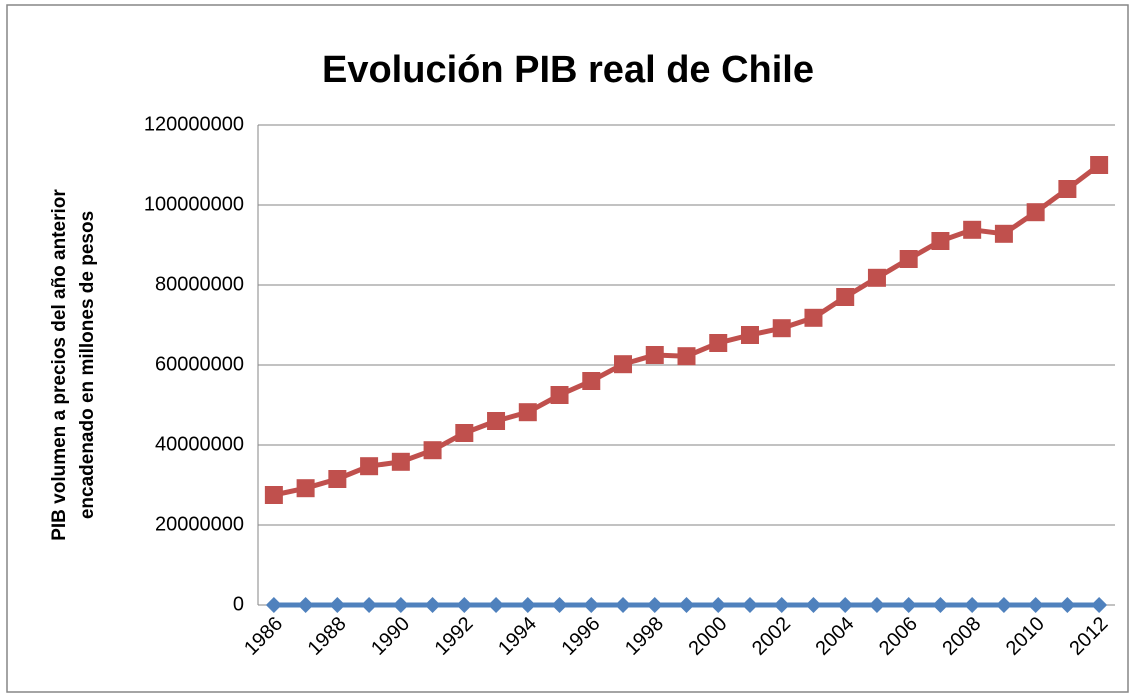 The width and height of the screenshot is (1135, 696). What do you see at coordinates (194, 124) in the screenshot?
I see `y-tick-label: 120000000` at bounding box center [194, 124].